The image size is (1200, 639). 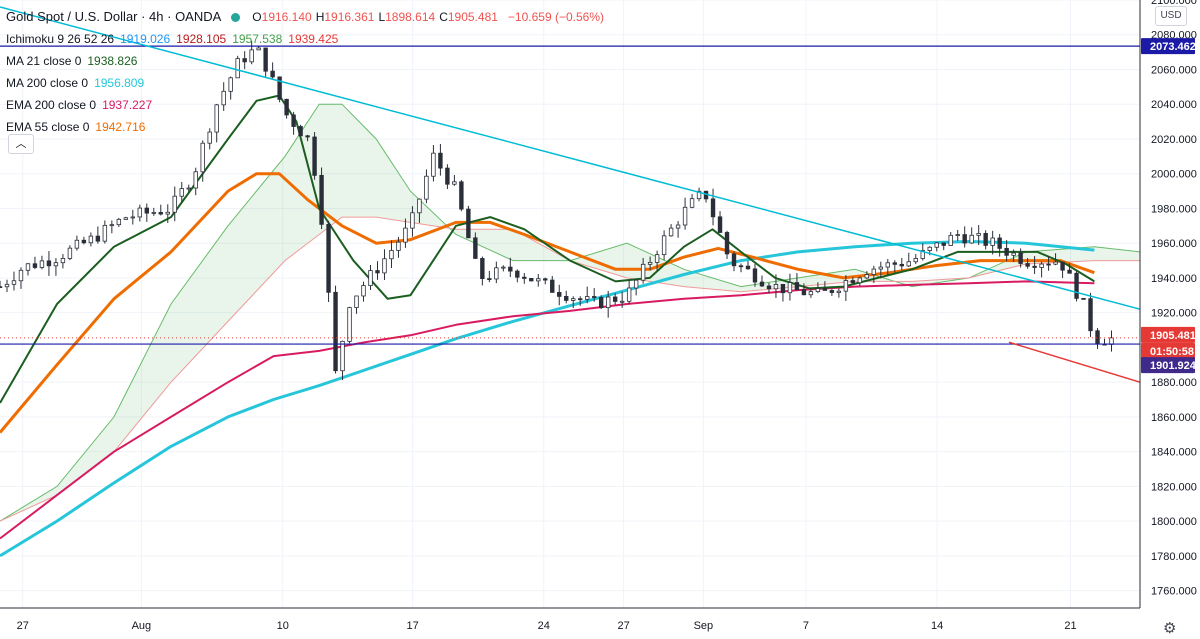 I want to click on price-tick-label: 1820.000, so click(x=1174, y=487).